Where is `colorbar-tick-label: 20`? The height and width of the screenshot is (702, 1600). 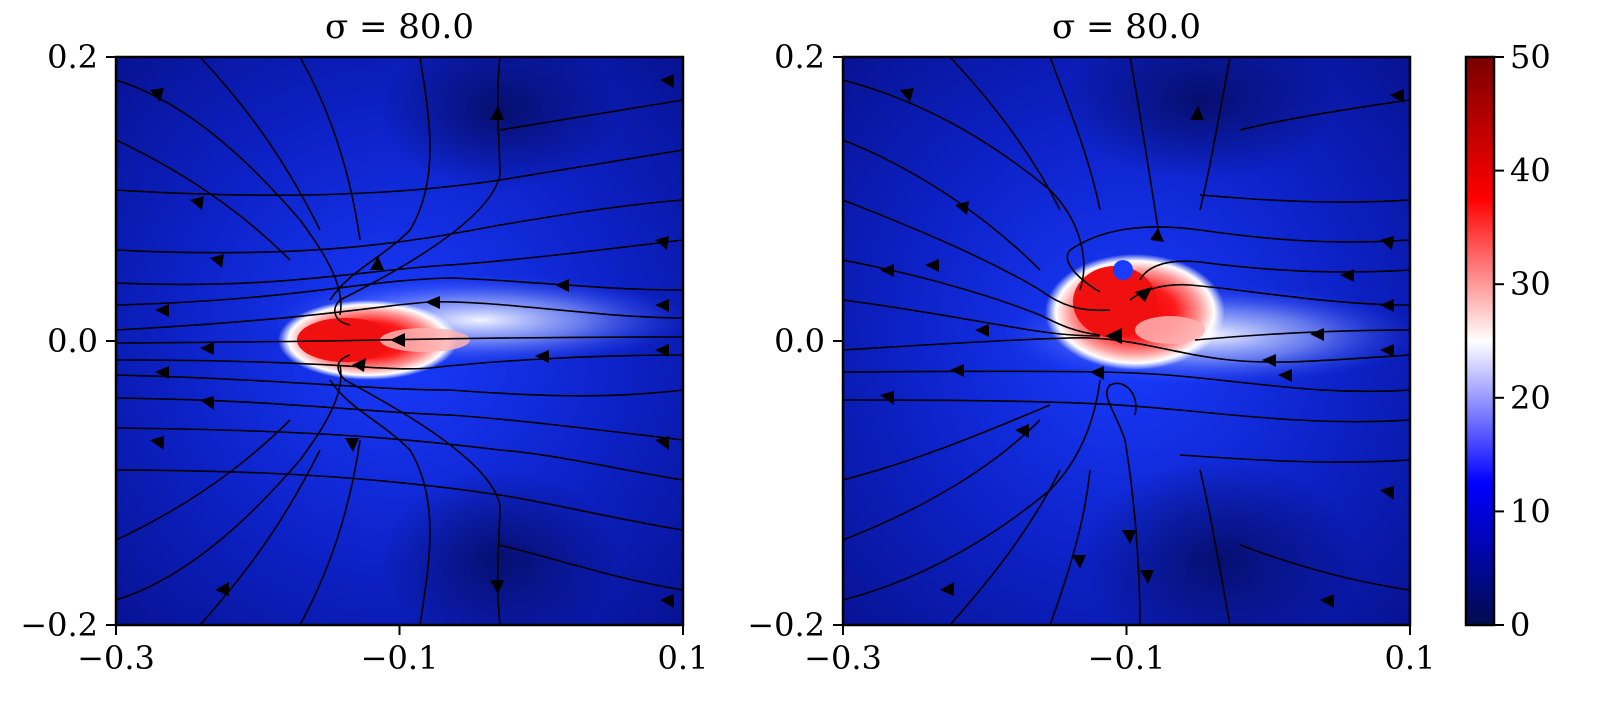 colorbar-tick-label: 20 is located at coordinates (1530, 398).